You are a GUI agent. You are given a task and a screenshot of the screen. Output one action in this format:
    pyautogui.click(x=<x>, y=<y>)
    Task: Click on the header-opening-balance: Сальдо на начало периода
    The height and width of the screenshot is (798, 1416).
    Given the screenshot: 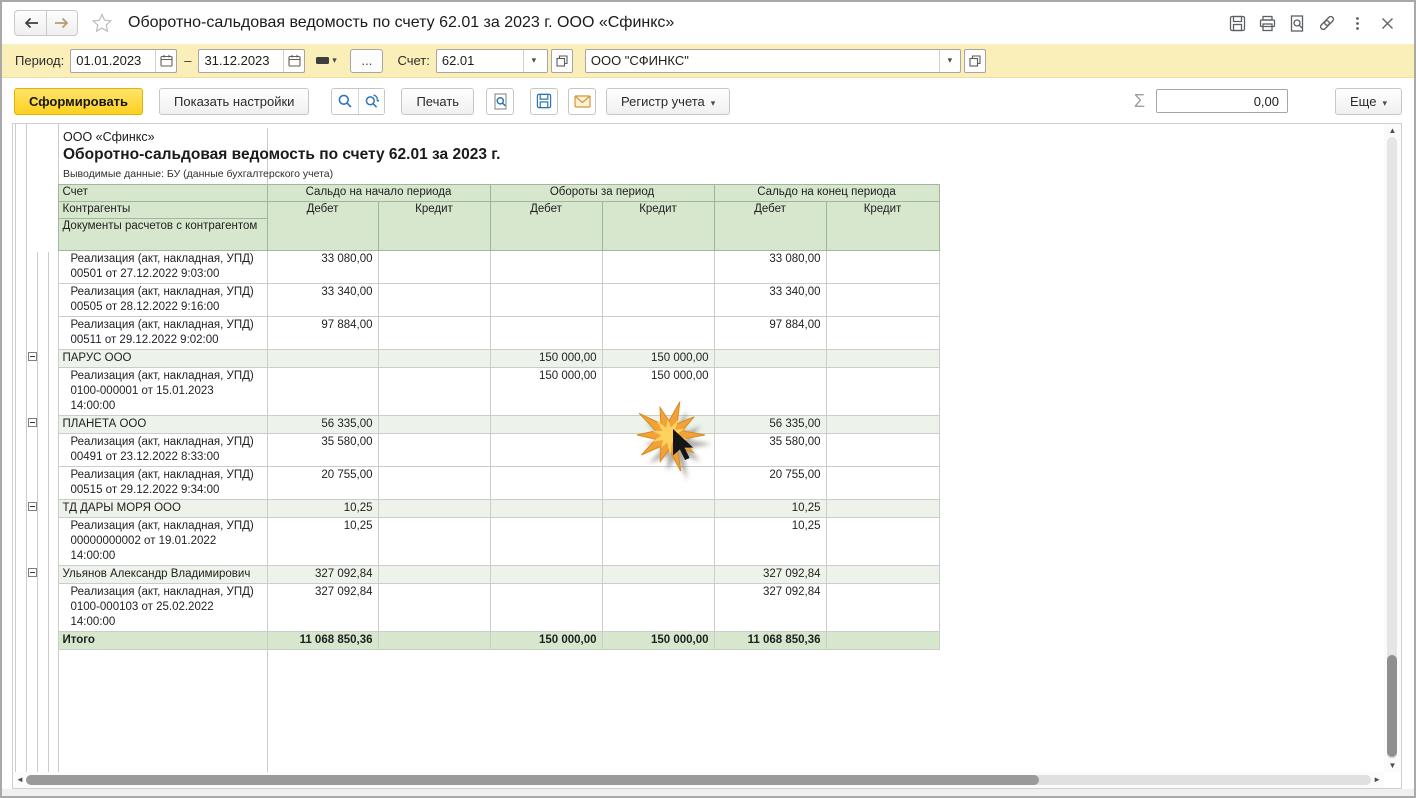 What is the action you would take?
    pyautogui.click(x=378, y=193)
    